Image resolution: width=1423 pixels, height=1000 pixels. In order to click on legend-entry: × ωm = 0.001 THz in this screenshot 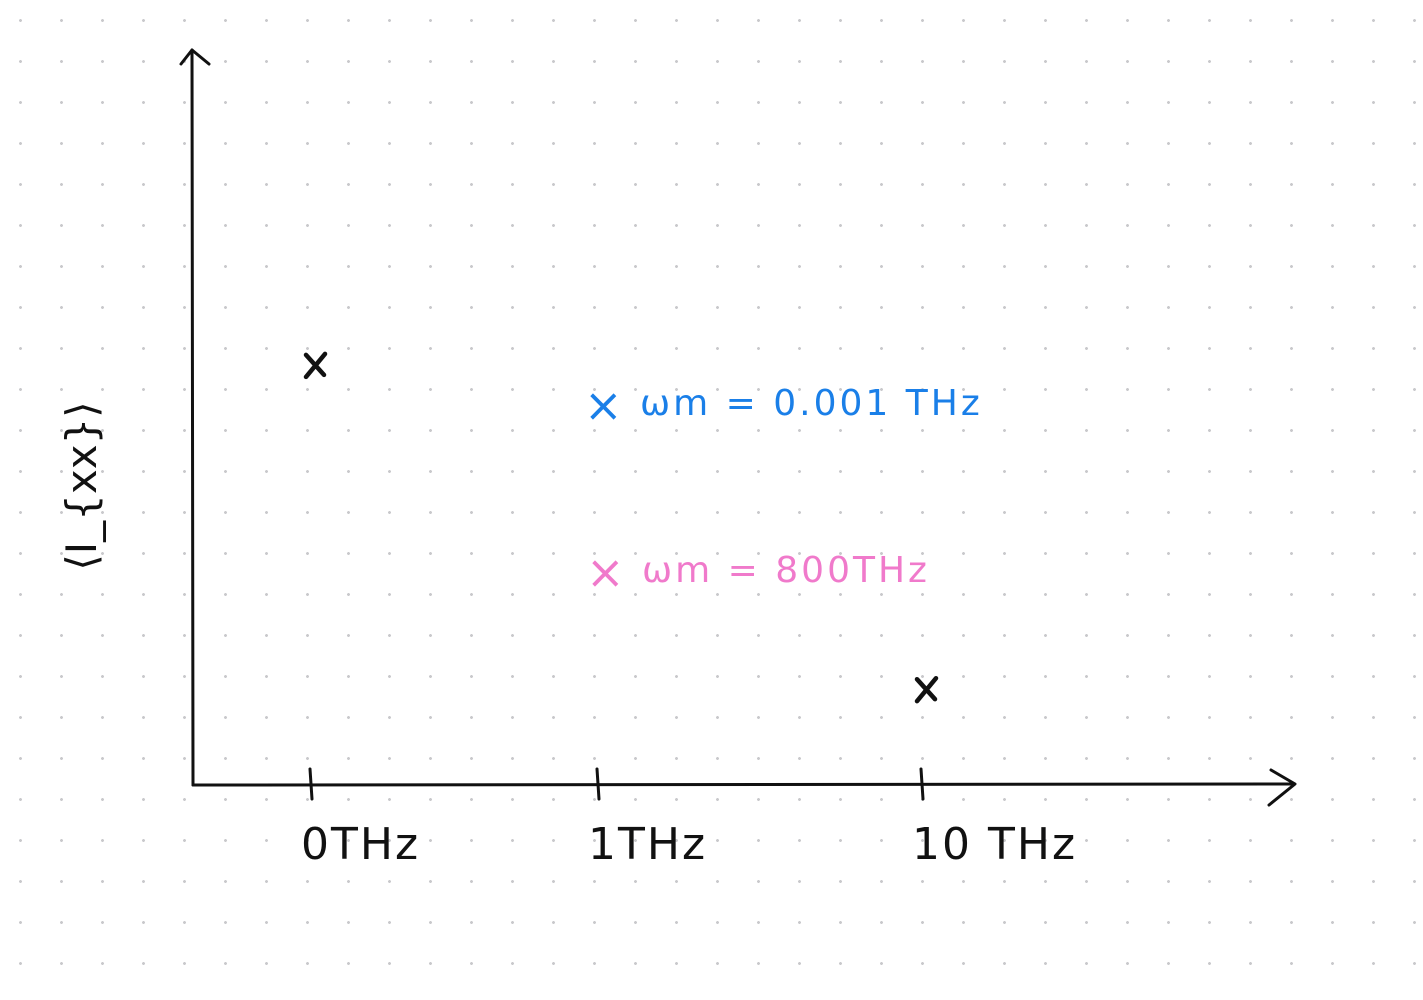, I will do `click(783, 405)`.